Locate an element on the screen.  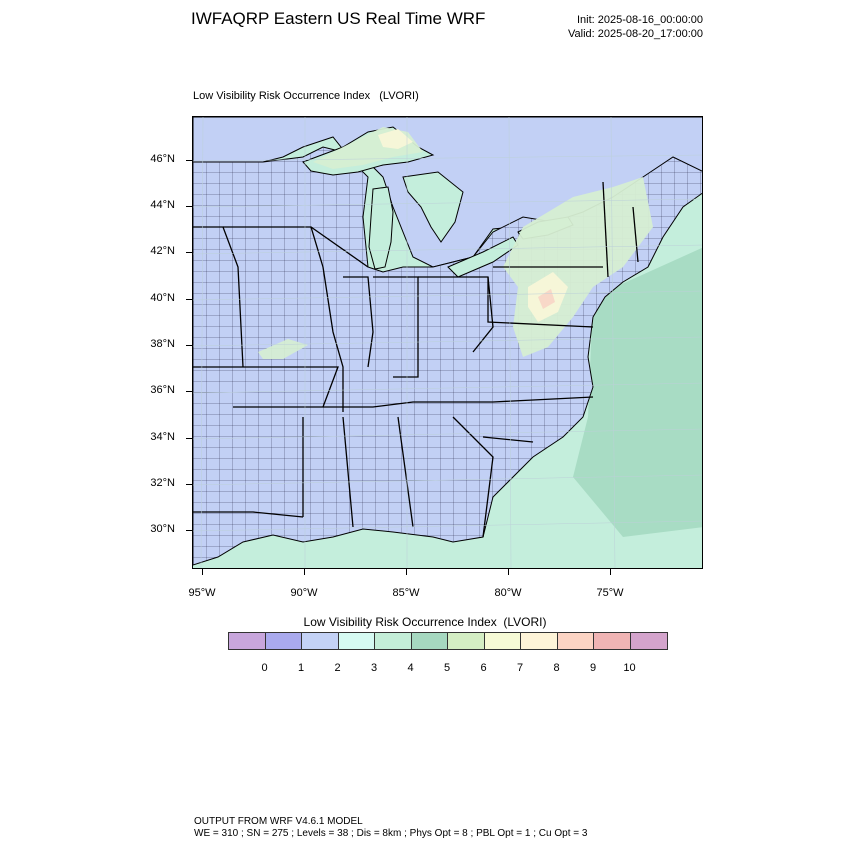
lat-label-40: 40°N is located at coordinates (162, 298).